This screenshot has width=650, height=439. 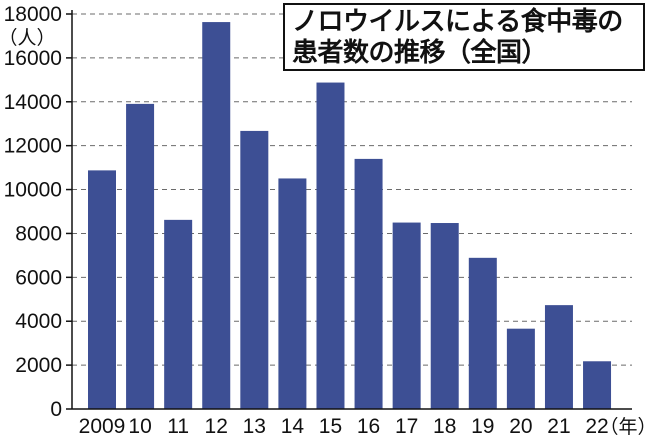 I want to click on chart-title-line-2: 患者数の推移（全国）, so click(x=420, y=53).